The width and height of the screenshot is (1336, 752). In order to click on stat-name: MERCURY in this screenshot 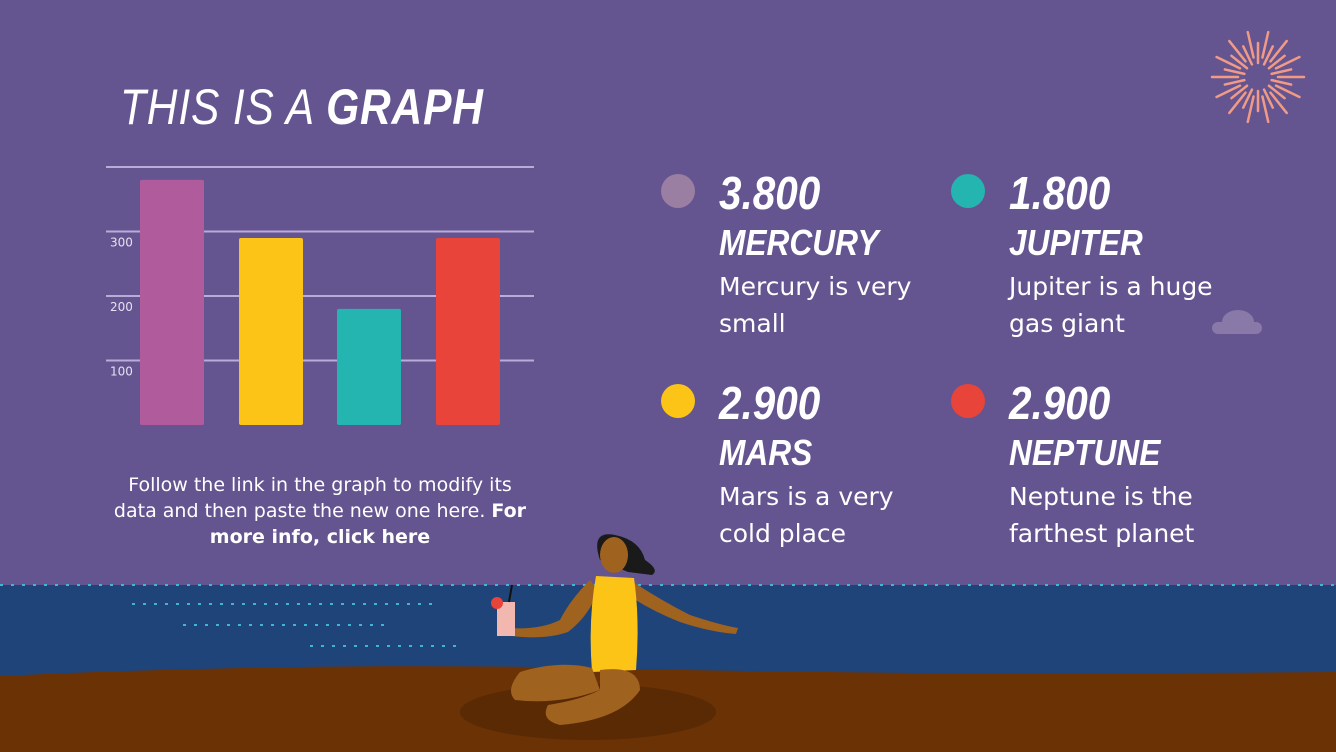, I will do `click(799, 242)`.